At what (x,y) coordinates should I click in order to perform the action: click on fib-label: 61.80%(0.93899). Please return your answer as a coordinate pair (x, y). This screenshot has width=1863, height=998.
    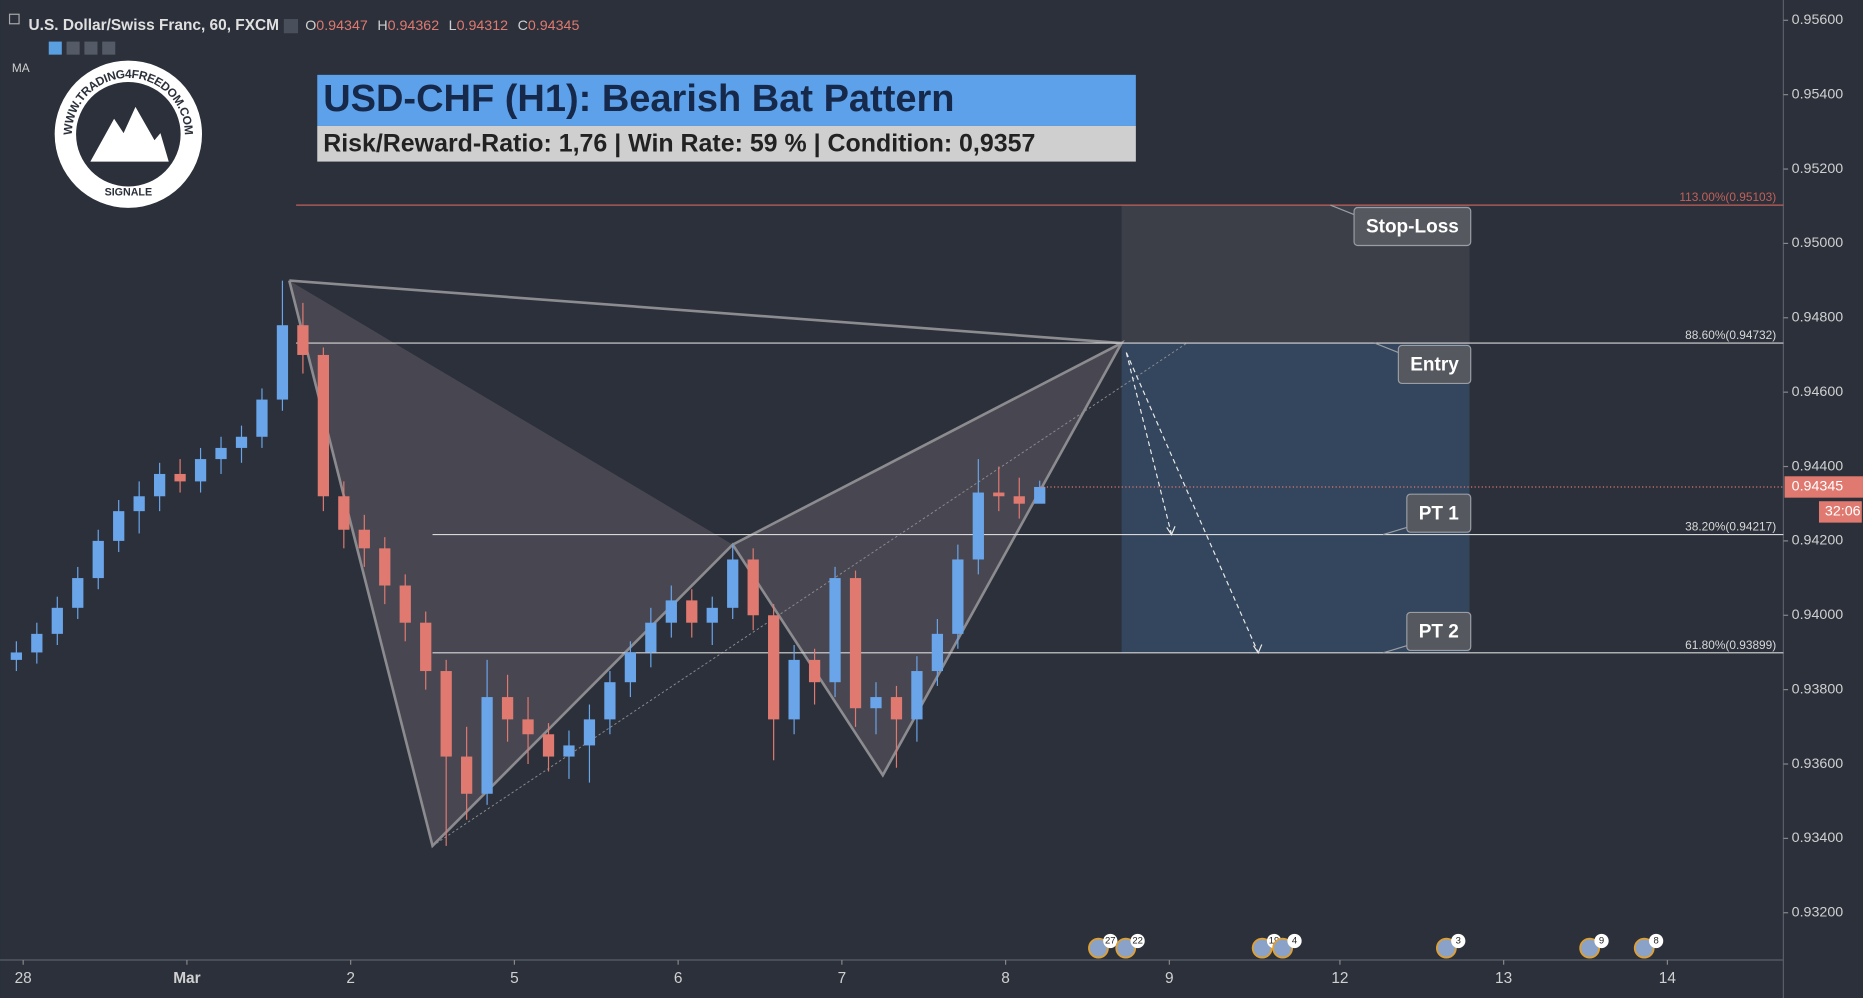
    Looking at the image, I should click on (1730, 645).